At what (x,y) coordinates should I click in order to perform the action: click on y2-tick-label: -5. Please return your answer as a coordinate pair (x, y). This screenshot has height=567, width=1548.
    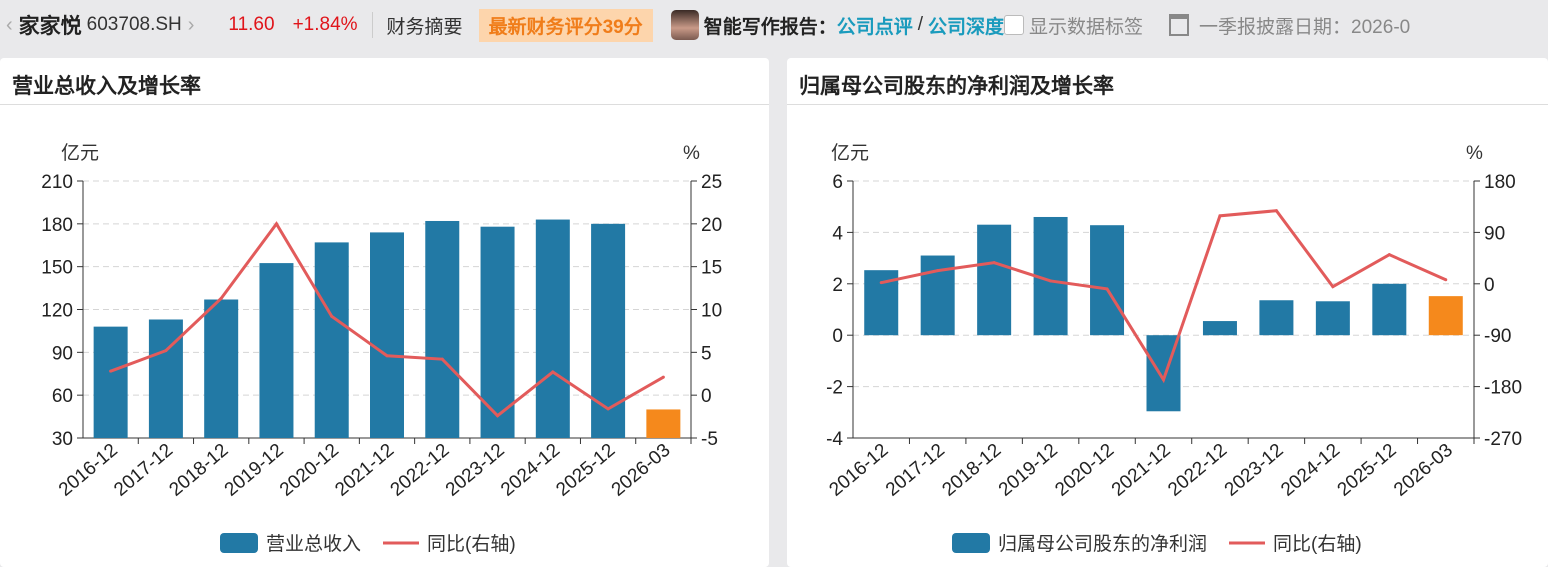
    Looking at the image, I should click on (709, 439).